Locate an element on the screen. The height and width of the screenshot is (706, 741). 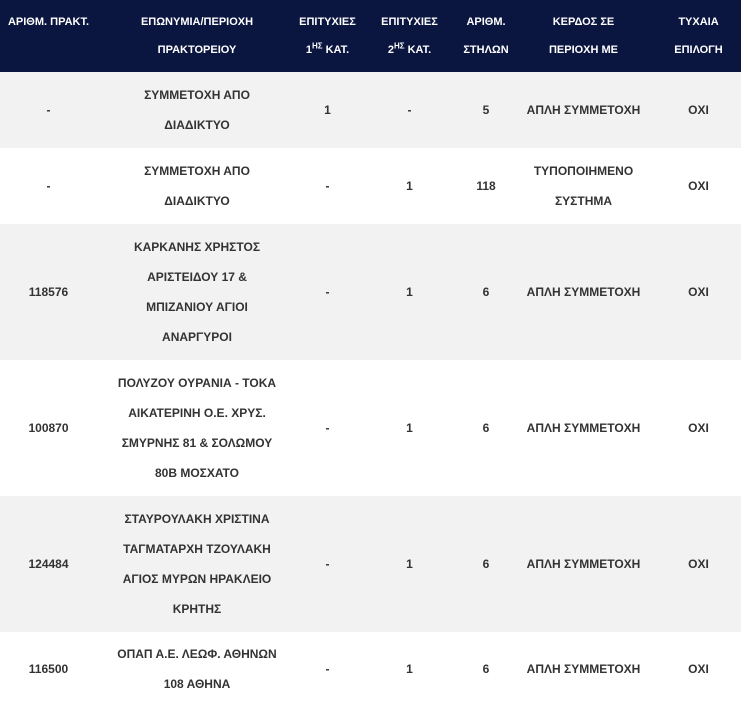
header-first-category-number: 1 is located at coordinates (308, 50).